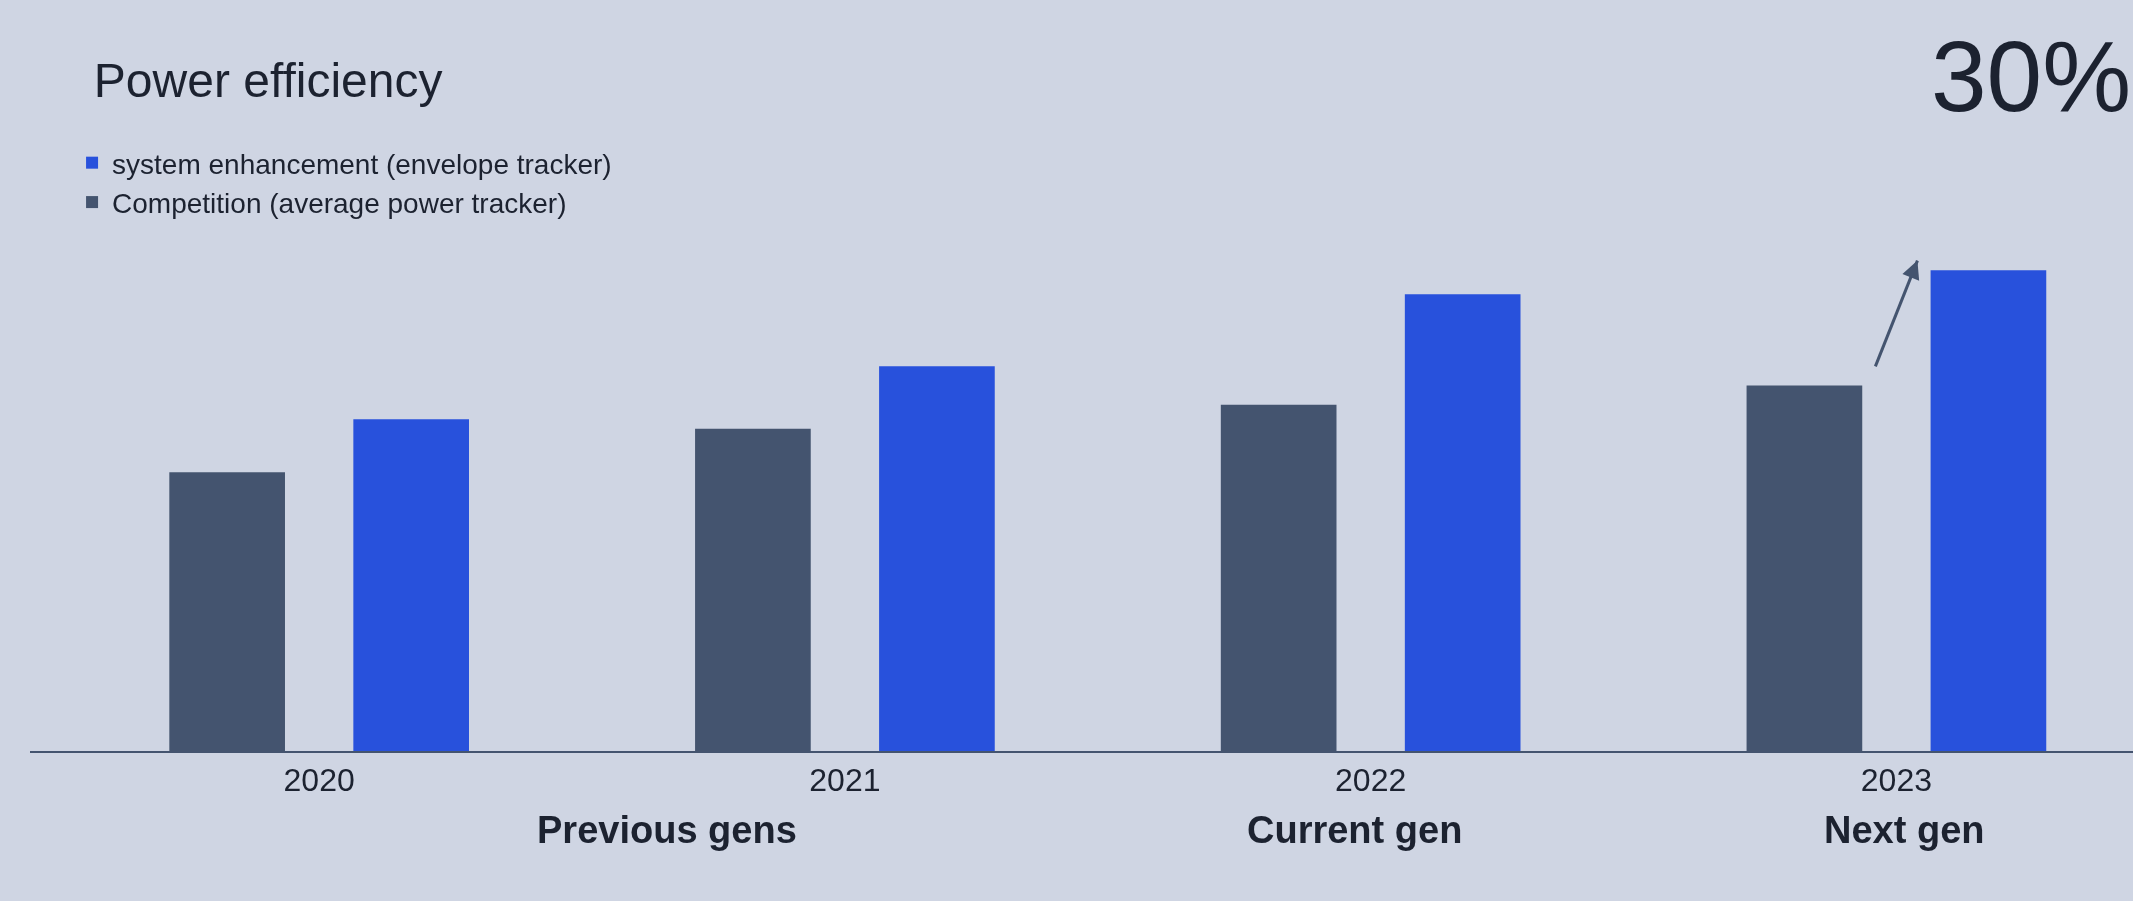 The image size is (2133, 901). What do you see at coordinates (339, 203) in the screenshot?
I see `legend-label: Competition (average power tracker)` at bounding box center [339, 203].